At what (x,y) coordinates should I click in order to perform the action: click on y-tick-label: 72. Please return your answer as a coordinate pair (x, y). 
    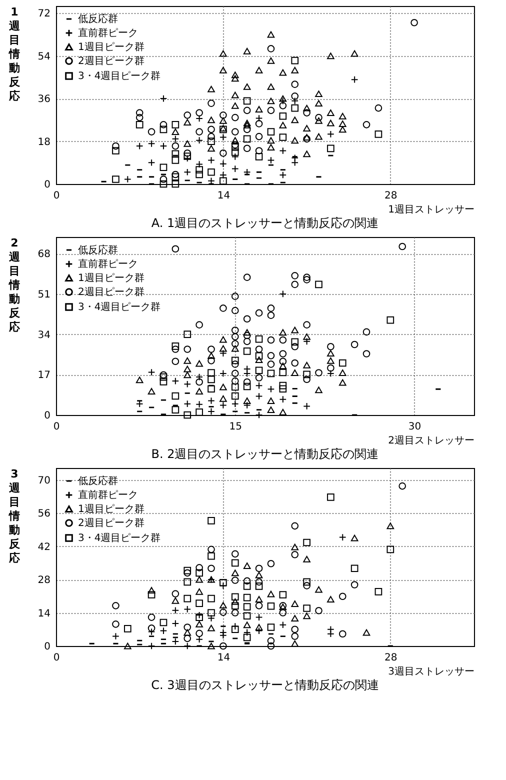
    Looking at the image, I should click on (44, 14).